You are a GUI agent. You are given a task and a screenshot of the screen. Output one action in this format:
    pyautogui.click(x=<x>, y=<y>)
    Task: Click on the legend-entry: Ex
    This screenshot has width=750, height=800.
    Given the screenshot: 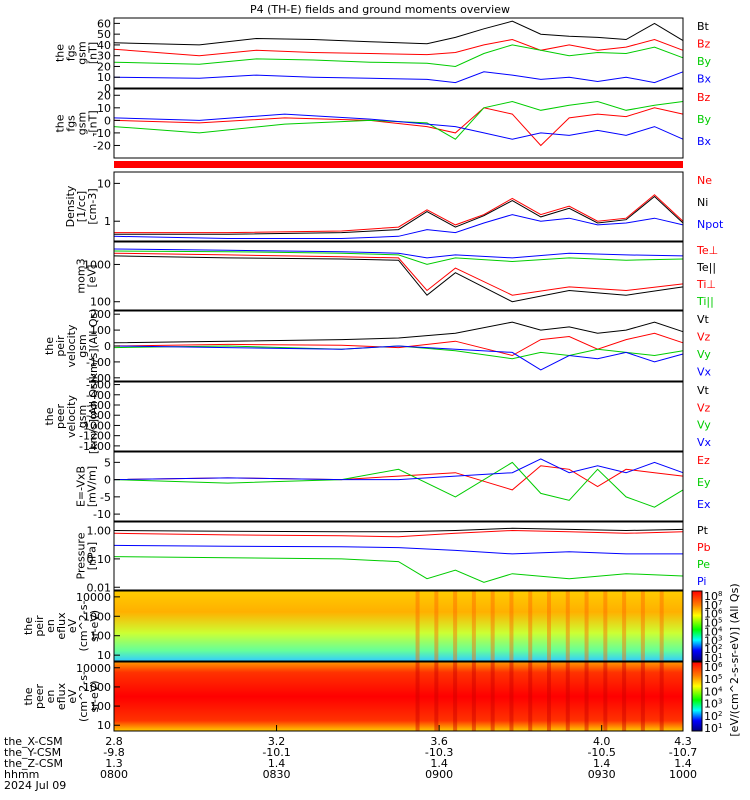 What is the action you would take?
    pyautogui.click(x=704, y=504)
    